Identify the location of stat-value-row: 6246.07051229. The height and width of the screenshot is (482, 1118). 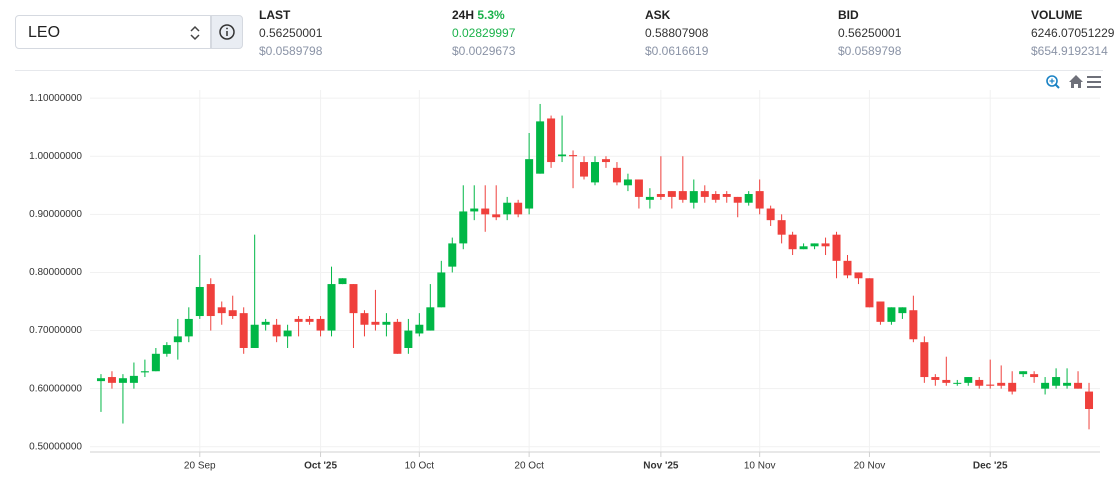
(1072, 35).